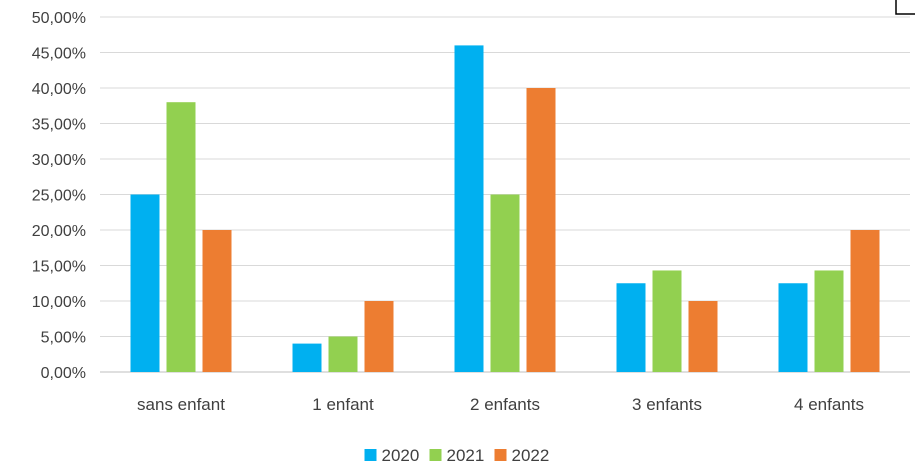  What do you see at coordinates (343, 404) in the screenshot?
I see `x-category-label: 1 enfant` at bounding box center [343, 404].